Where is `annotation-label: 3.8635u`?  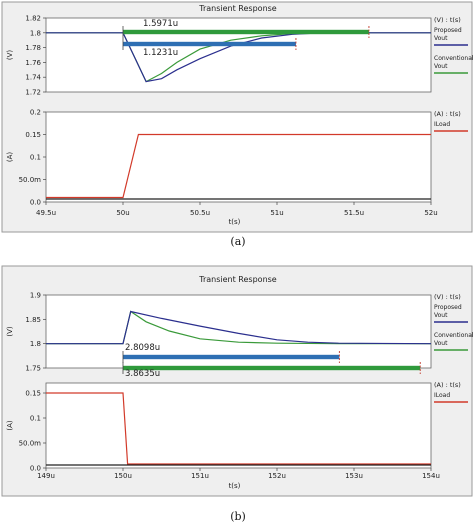 annotation-label: 3.8635u is located at coordinates (142, 374).